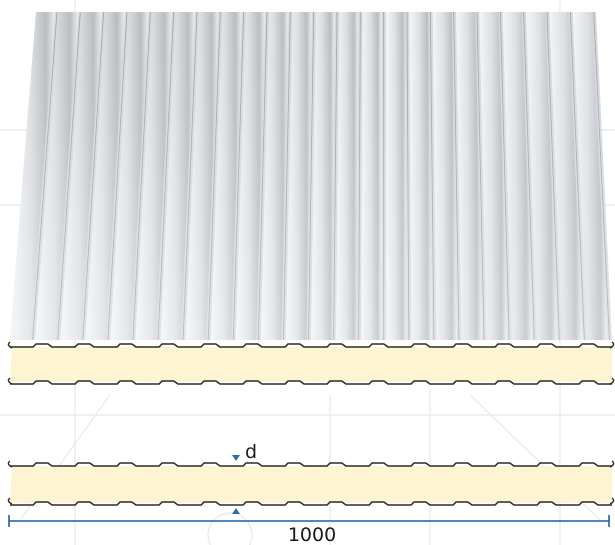 The image size is (615, 545). What do you see at coordinates (312, 534) in the screenshot?
I see `width-label: 1000` at bounding box center [312, 534].